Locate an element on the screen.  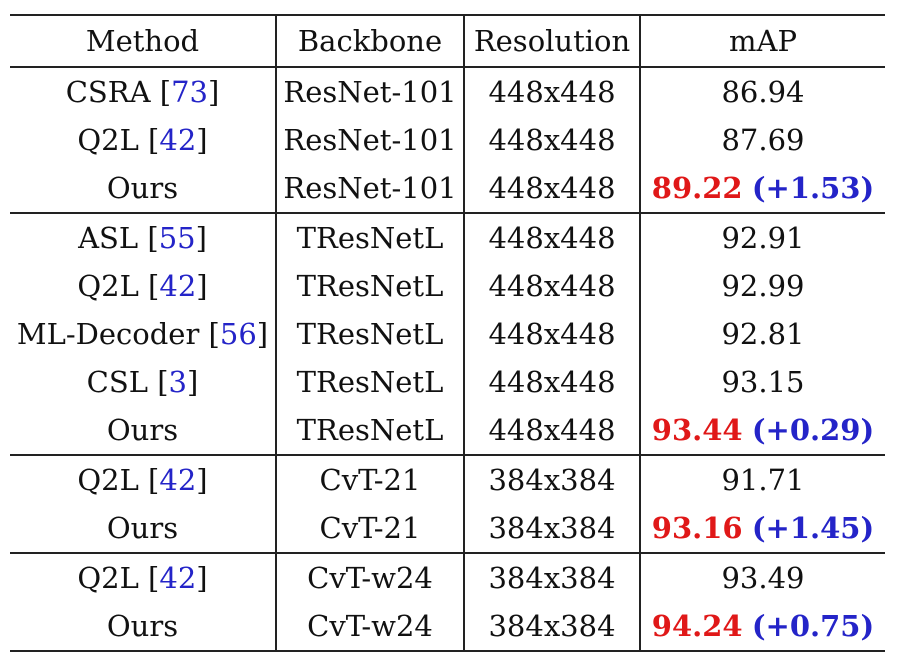
method-name: CSL is located at coordinates (117, 381).